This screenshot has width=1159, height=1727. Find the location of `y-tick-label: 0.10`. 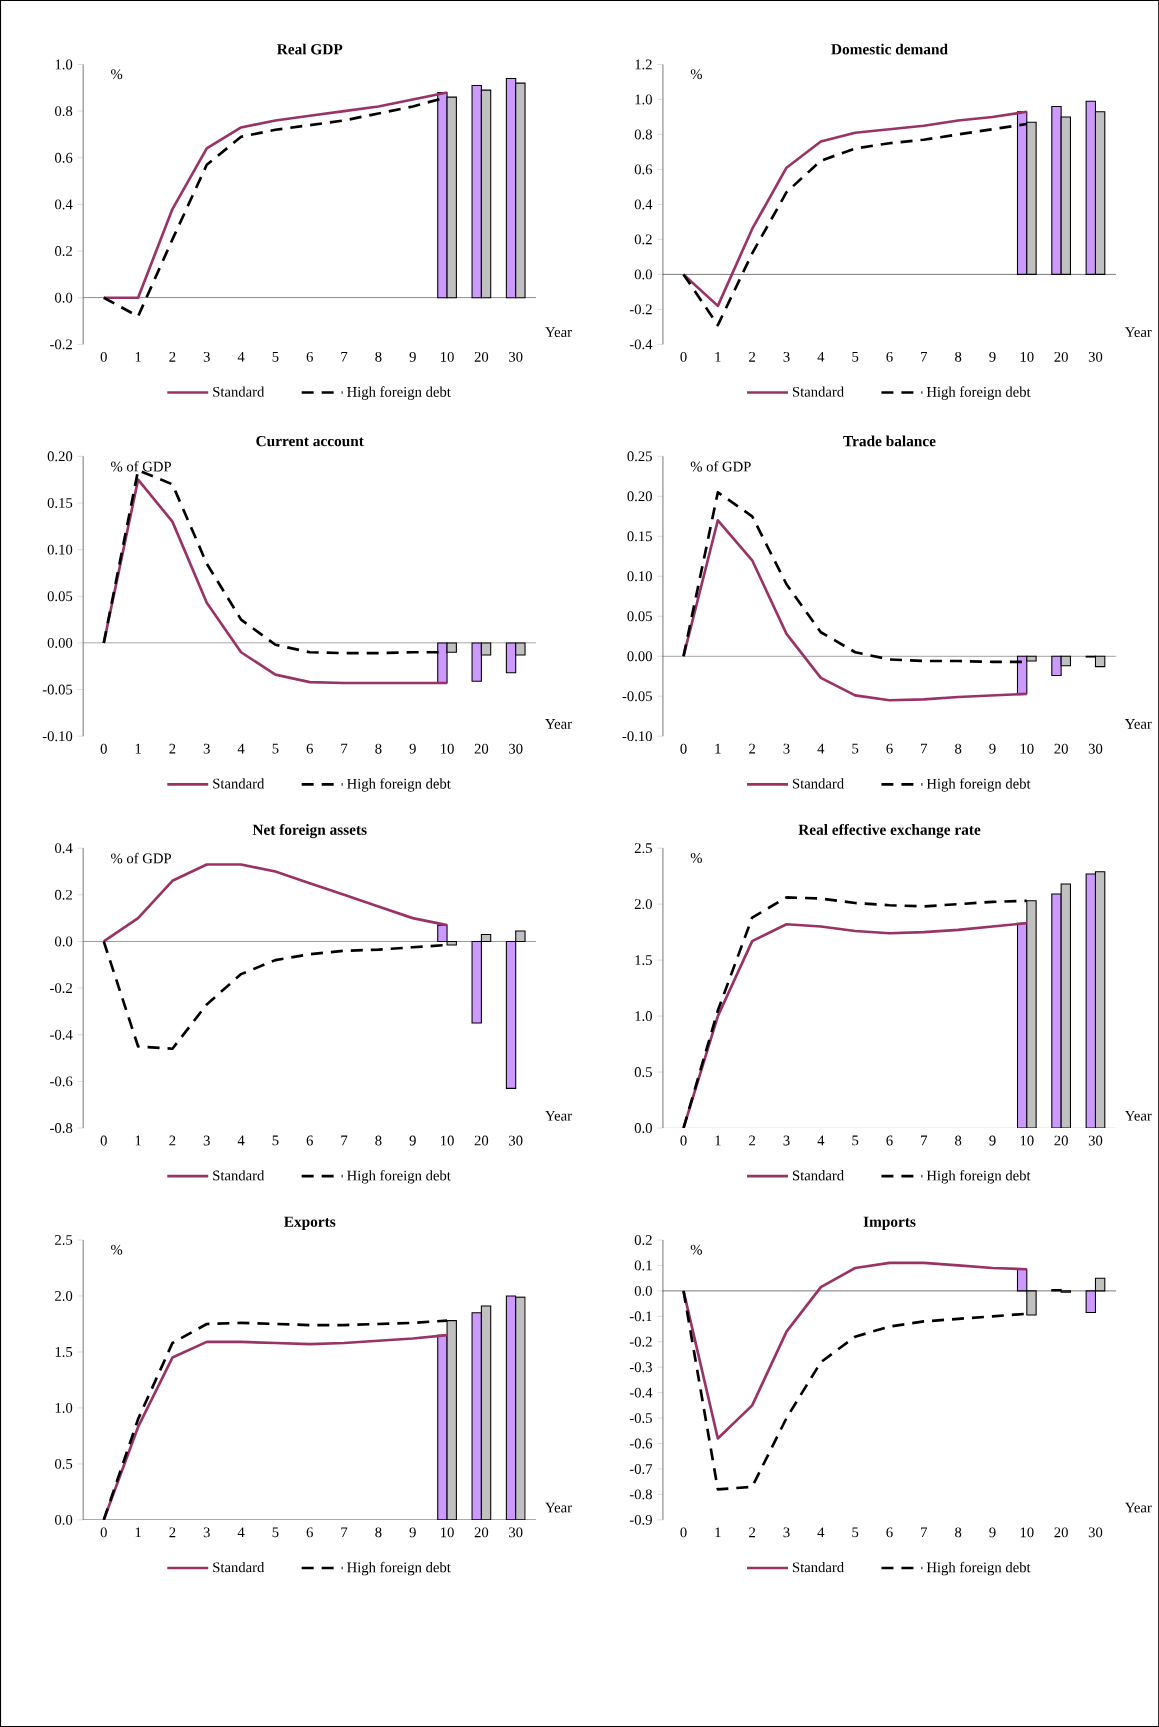

y-tick-label: 0.10 is located at coordinates (60, 549).